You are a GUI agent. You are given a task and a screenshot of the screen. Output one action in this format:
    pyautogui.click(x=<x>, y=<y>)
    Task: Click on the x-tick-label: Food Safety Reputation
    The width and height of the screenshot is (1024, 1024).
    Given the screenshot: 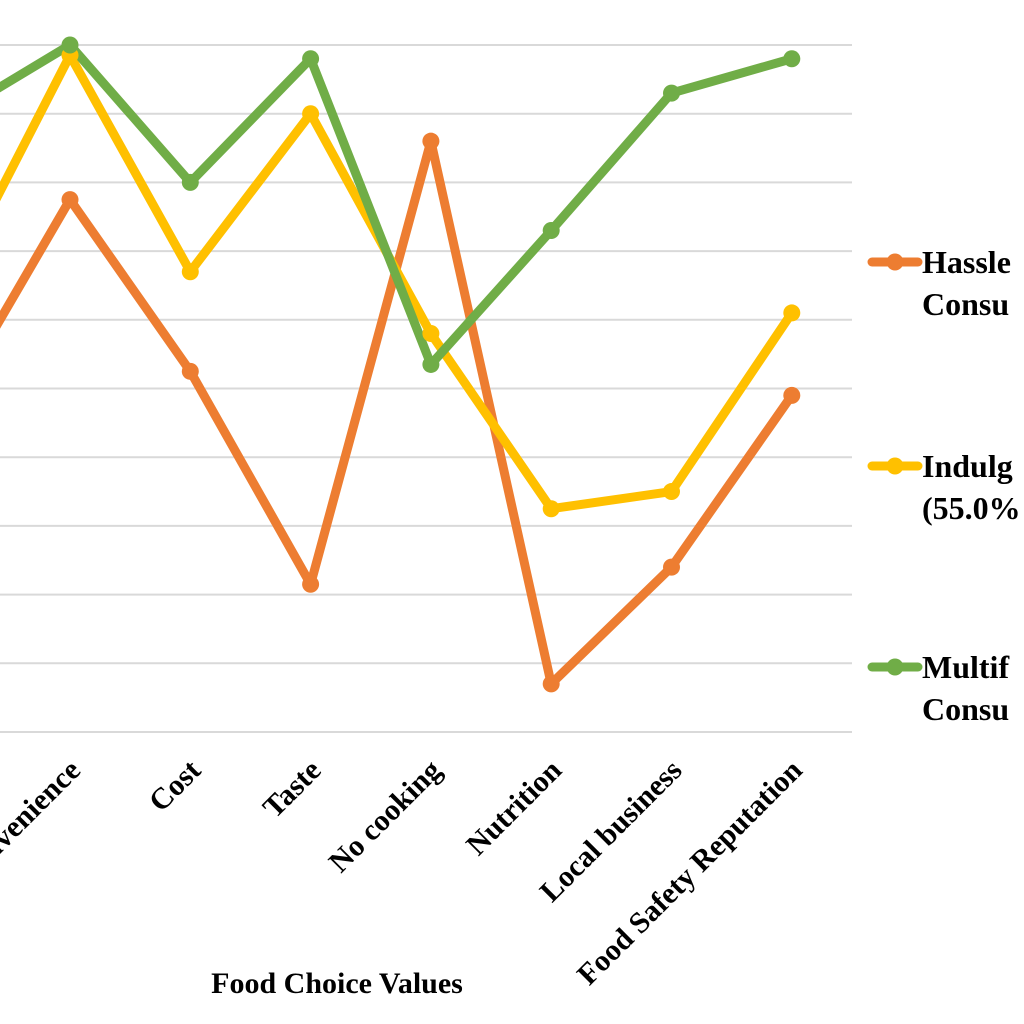 What is the action you would take?
    pyautogui.click(x=690, y=872)
    